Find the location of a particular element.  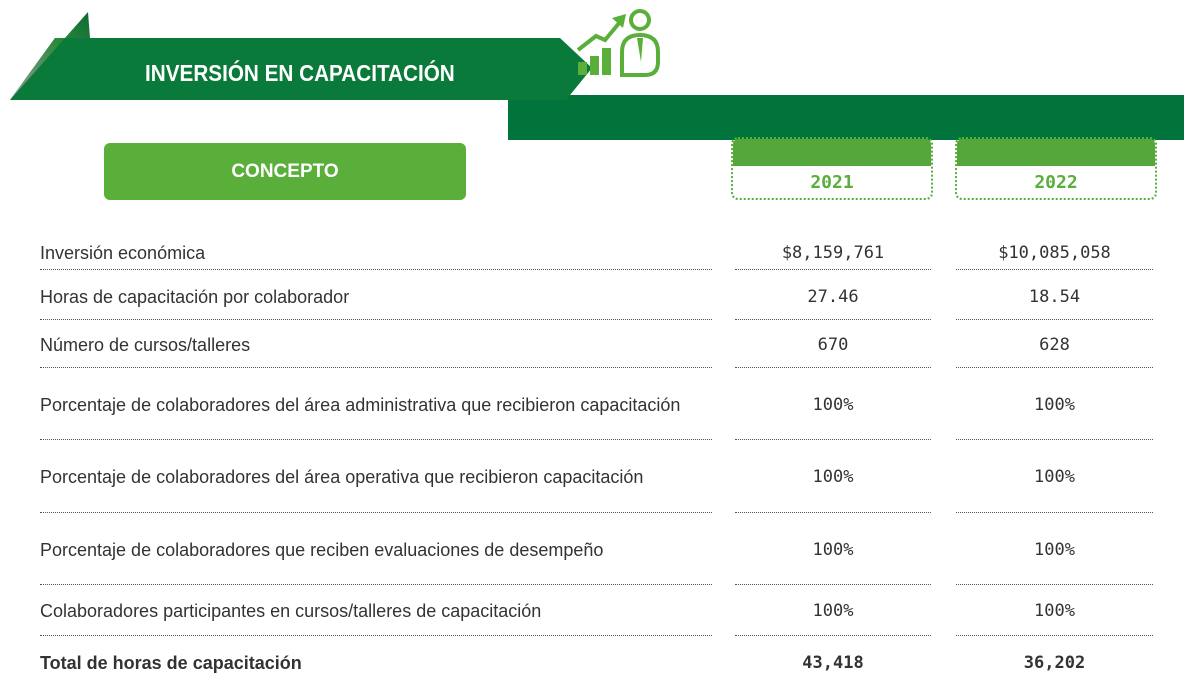

year-label: 2021 is located at coordinates (832, 182).